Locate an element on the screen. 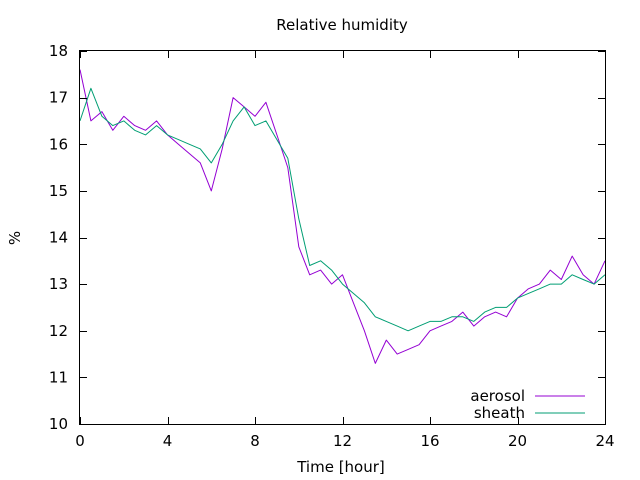 This screenshot has width=640, height=480. x-tick-label: 8 is located at coordinates (255, 441).